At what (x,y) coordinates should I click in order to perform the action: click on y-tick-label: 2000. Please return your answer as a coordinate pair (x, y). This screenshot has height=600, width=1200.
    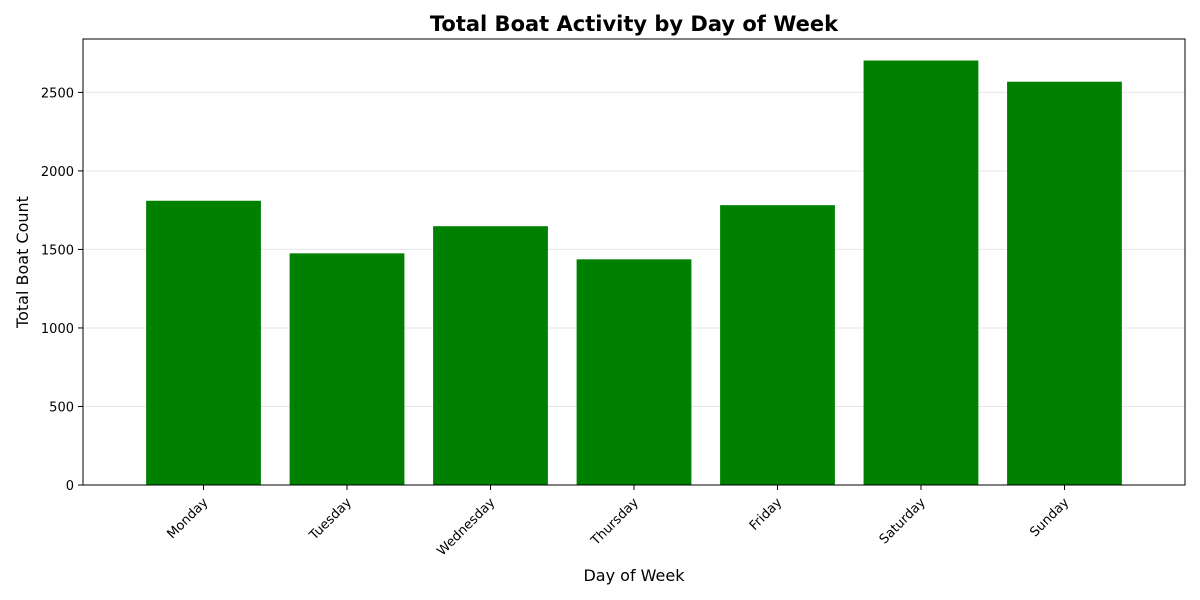
    Looking at the image, I should click on (57, 172).